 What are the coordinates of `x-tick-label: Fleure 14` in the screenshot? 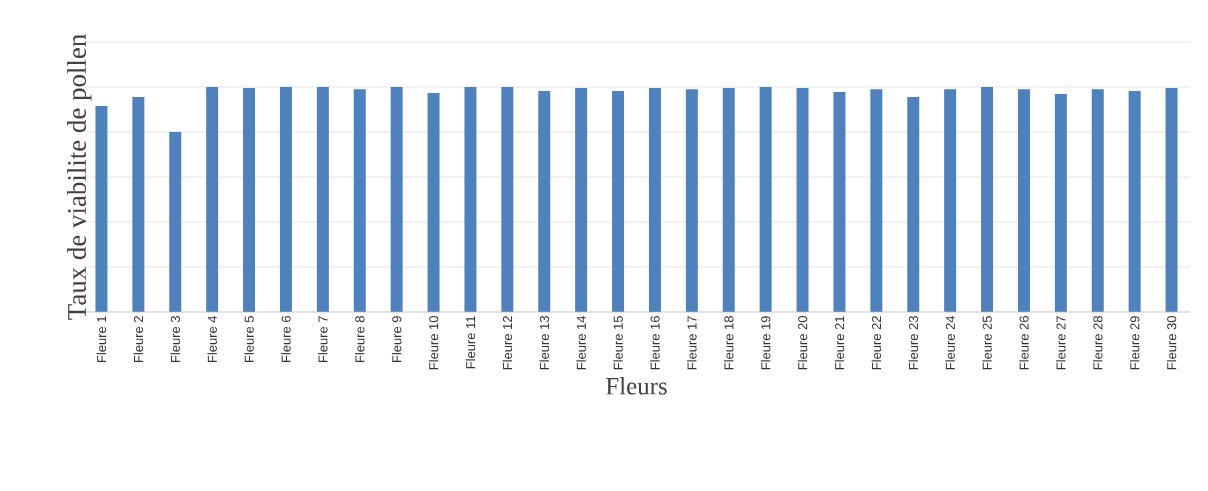 It's located at (581, 342).